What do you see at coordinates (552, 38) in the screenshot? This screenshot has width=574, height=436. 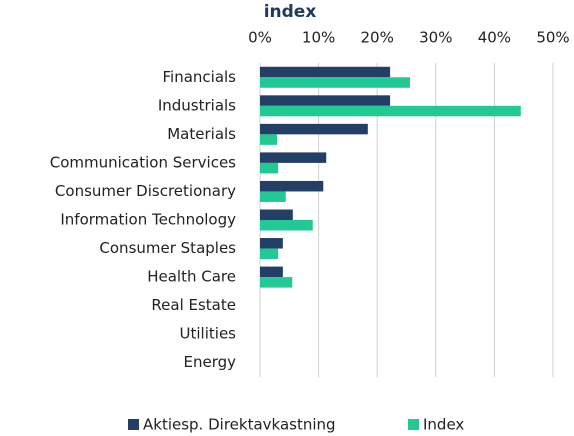 I see `x-tick-label: 50%` at bounding box center [552, 38].